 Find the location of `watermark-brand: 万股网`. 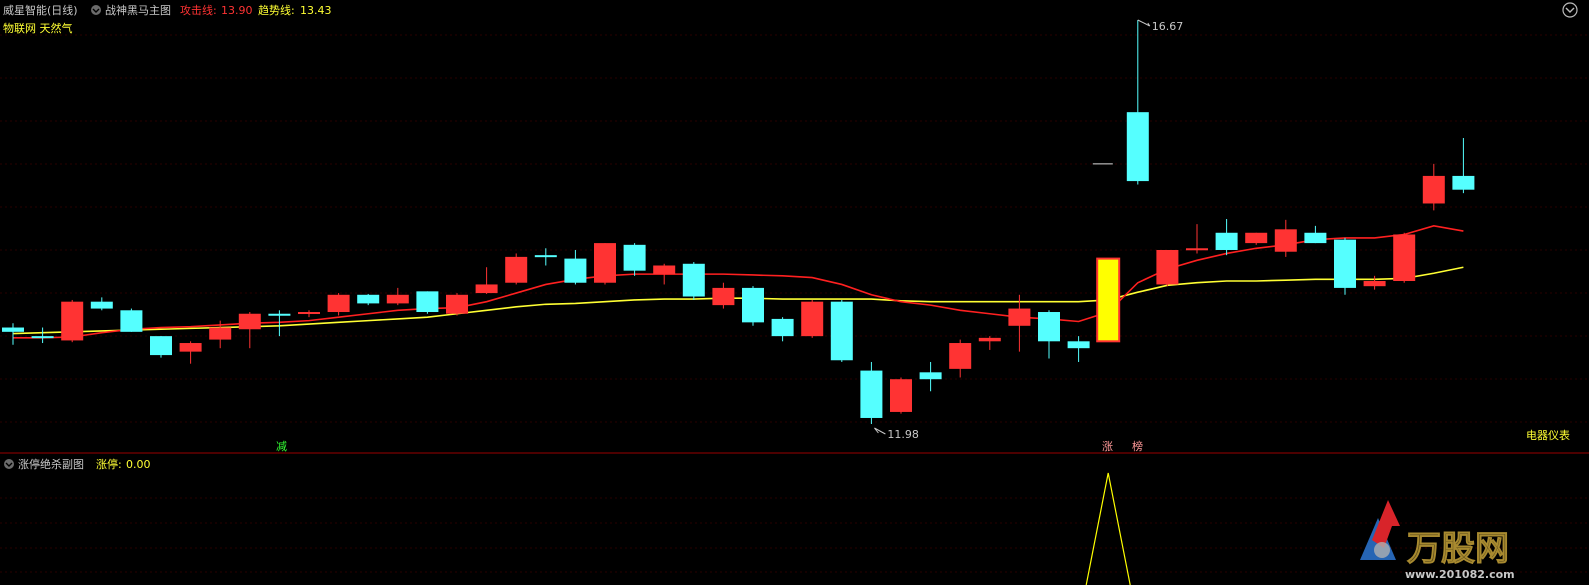

watermark-brand: 万股网 is located at coordinates (1458, 549).